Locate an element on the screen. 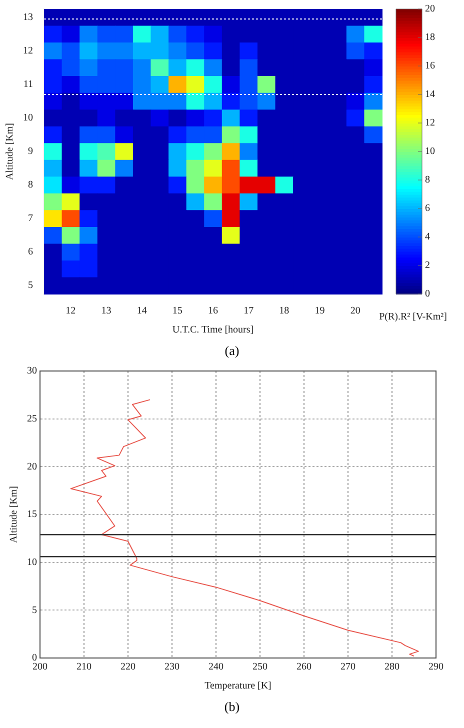 This screenshot has height=728, width=464. color-bar-label: 20 is located at coordinates (430, 9).